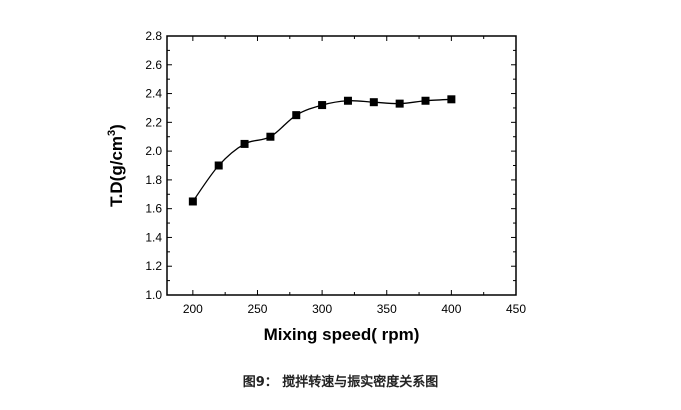 This screenshot has width=681, height=410. Describe the element at coordinates (153, 65) in the screenshot. I see `y-tick-label: 2.6` at that location.